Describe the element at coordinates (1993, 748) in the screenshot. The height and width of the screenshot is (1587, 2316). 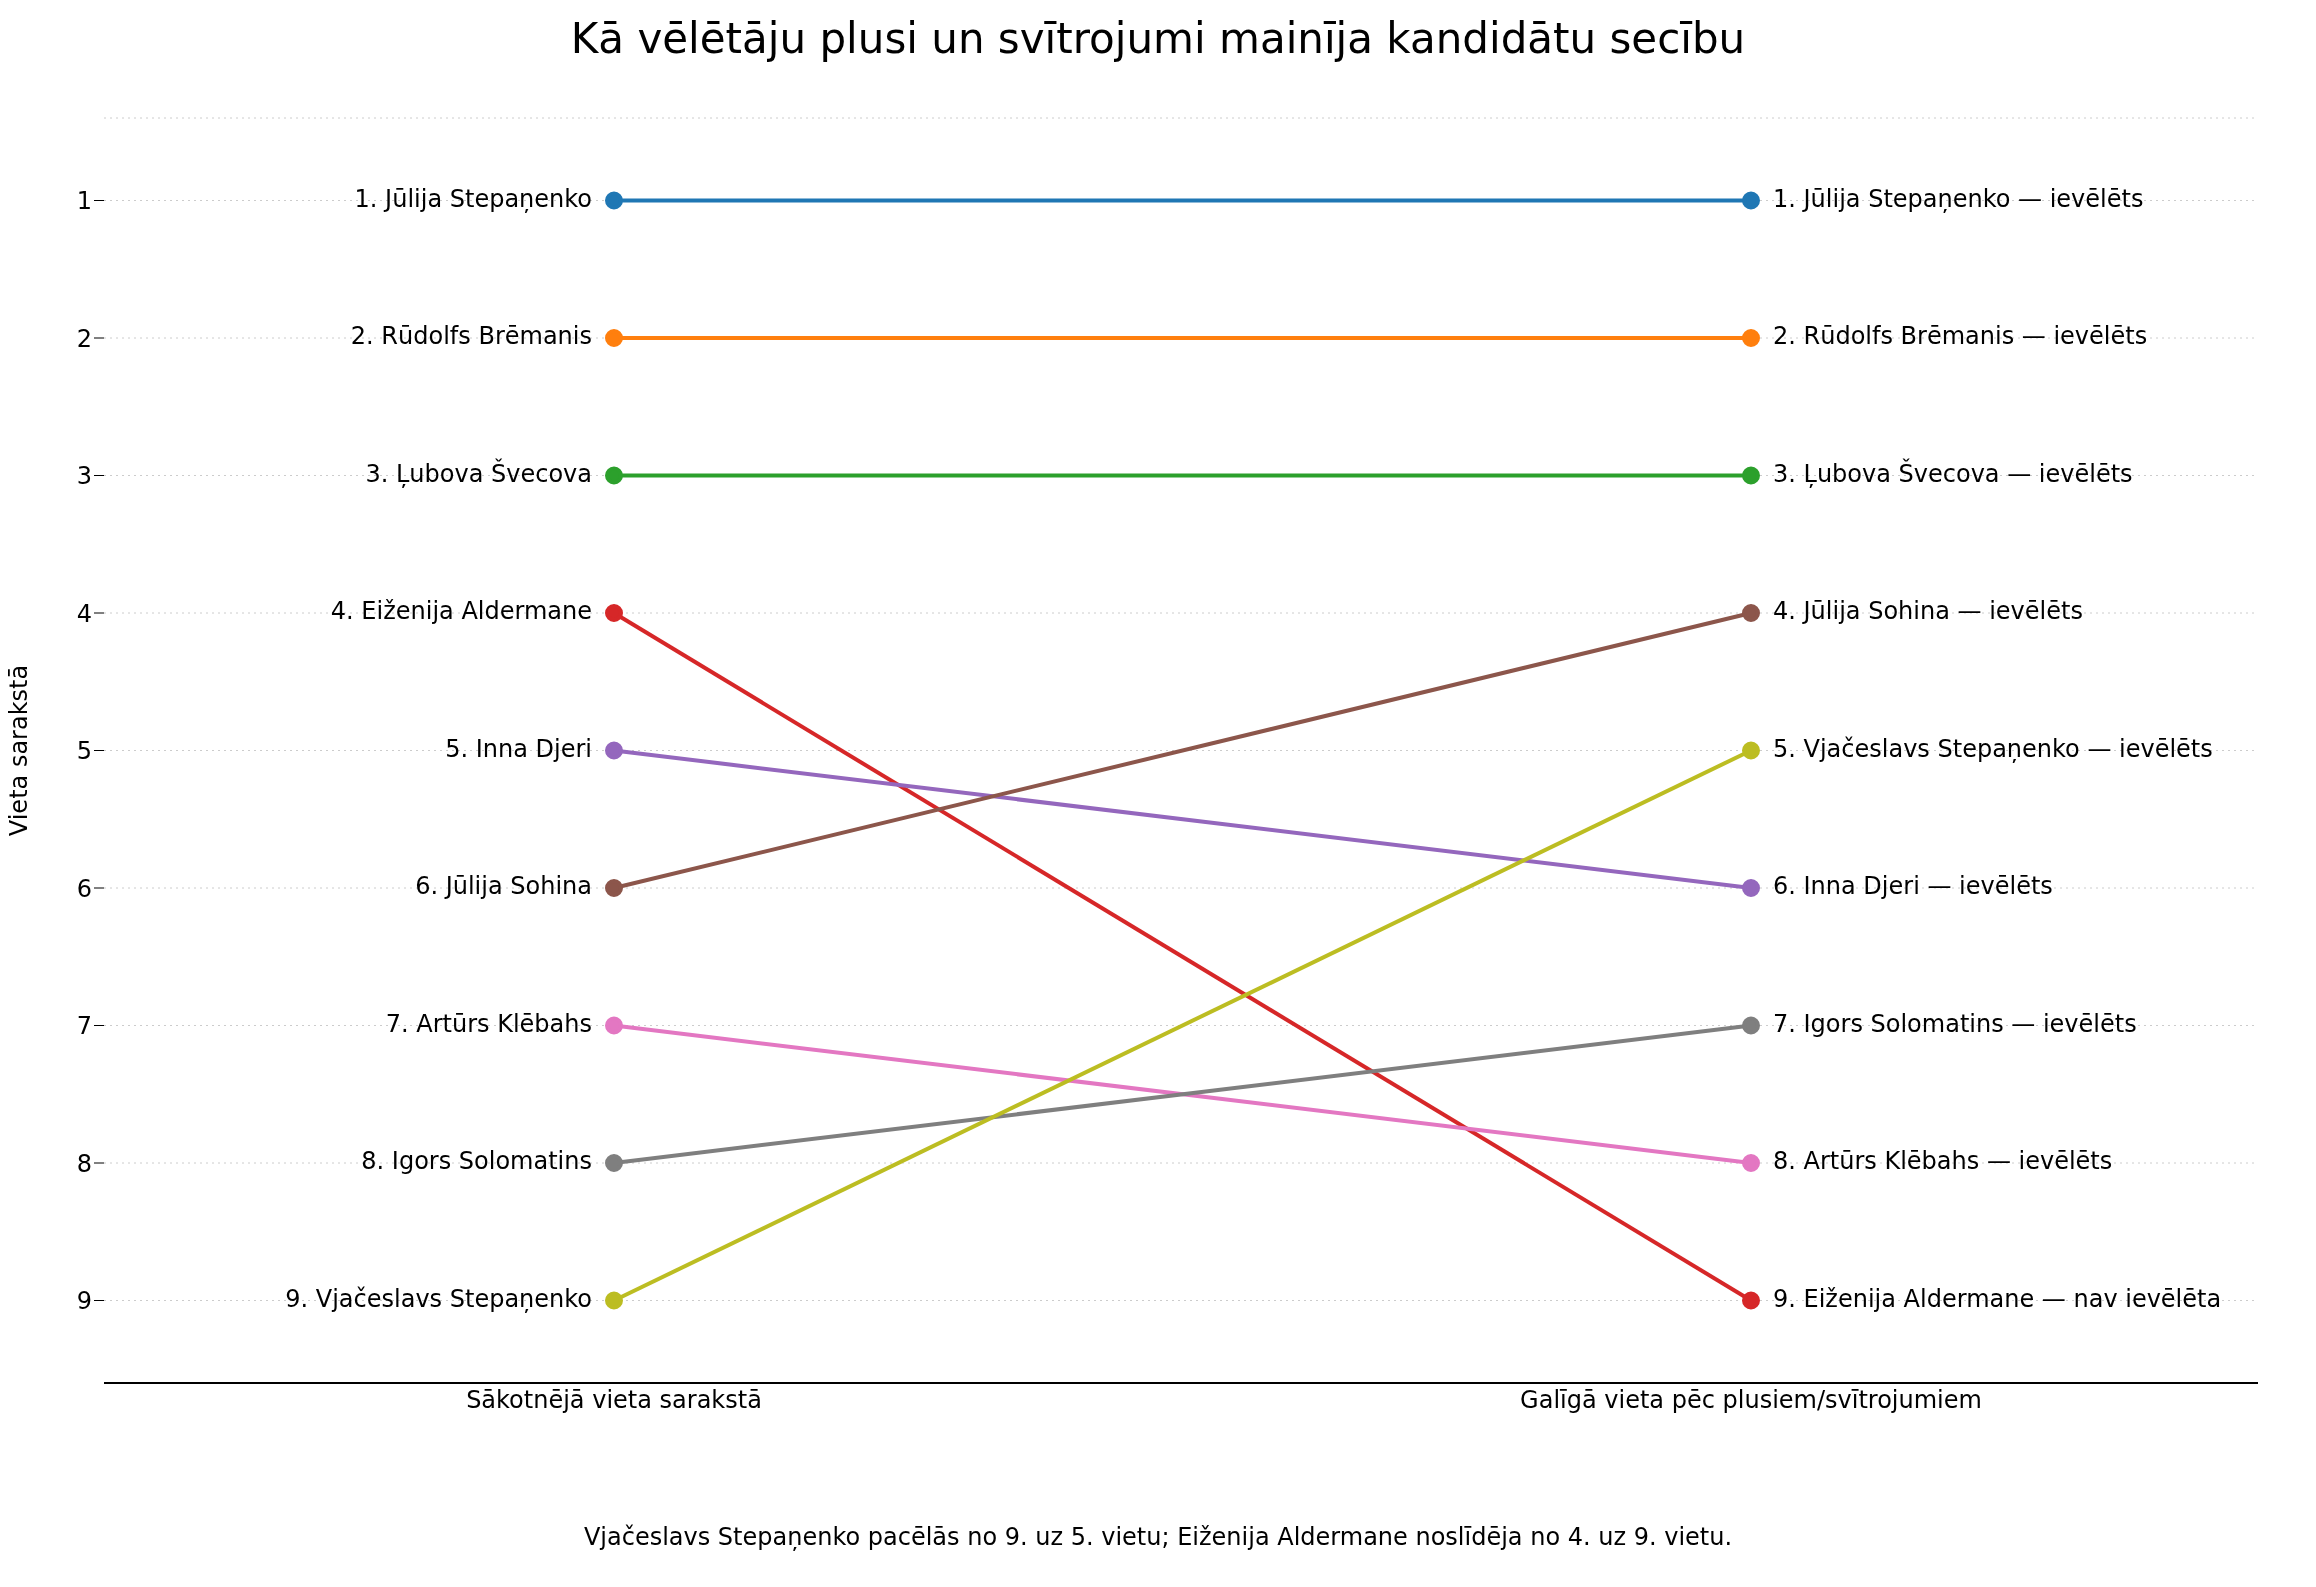
I see `data-label: 5. Vjačeslavs Stepaņenko — ievēlēts` at that location.